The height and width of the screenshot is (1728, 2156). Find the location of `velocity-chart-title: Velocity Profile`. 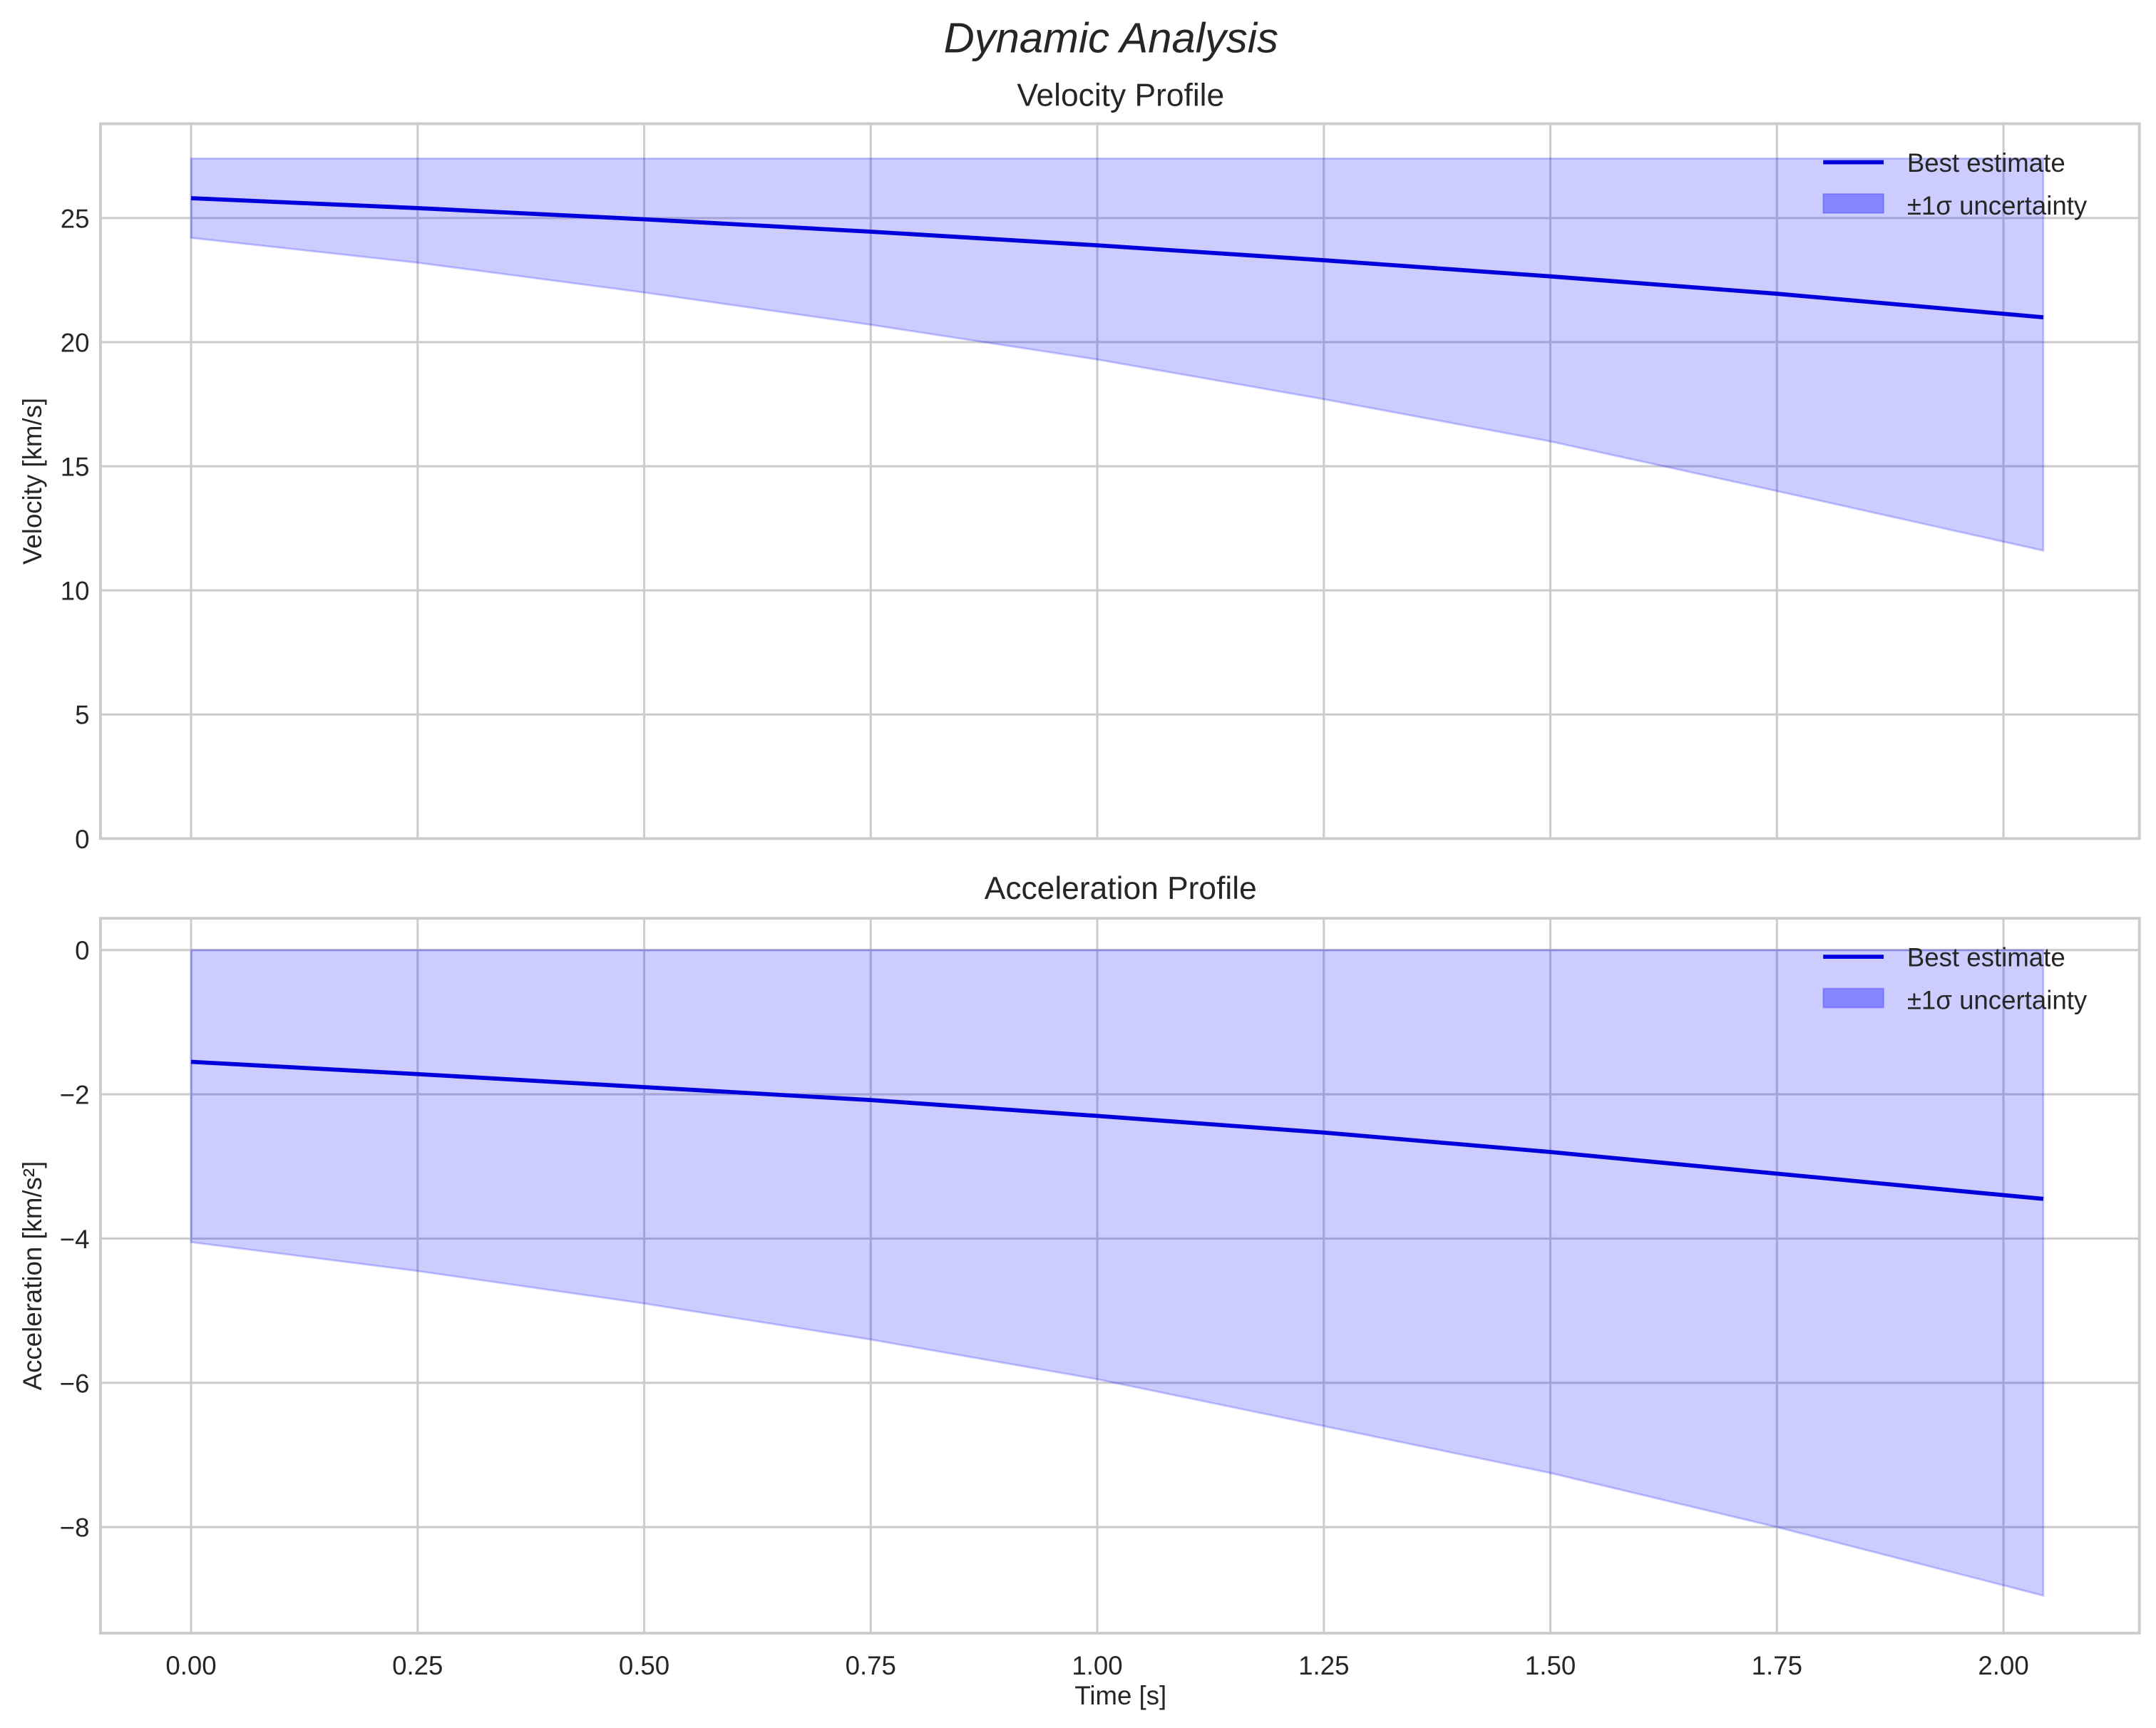

velocity-chart-title: Velocity Profile is located at coordinates (1120, 95).